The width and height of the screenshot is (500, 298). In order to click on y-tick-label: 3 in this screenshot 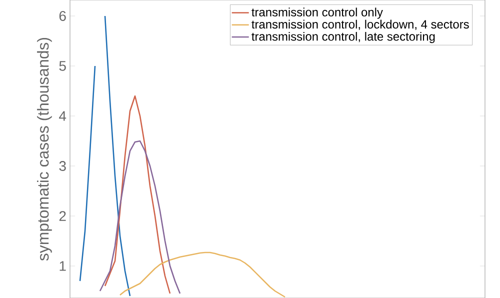, I will do `click(62, 166)`.